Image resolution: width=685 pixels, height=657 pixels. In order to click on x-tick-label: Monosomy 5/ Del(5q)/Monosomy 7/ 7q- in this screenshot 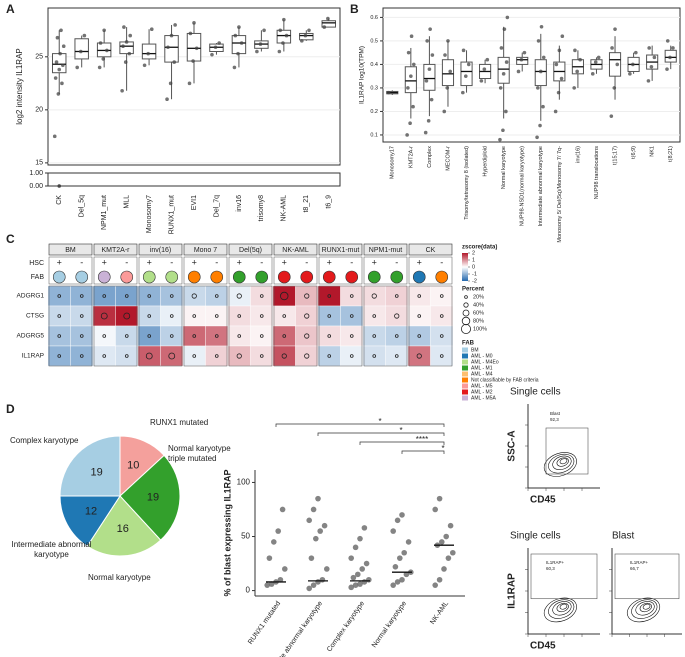, I will do `click(560, 194)`.